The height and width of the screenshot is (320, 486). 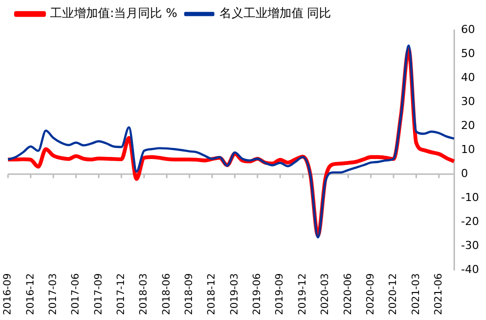 What do you see at coordinates (114, 13) in the screenshot?
I see `legend-label: 工业增加值:当月同比 %` at bounding box center [114, 13].